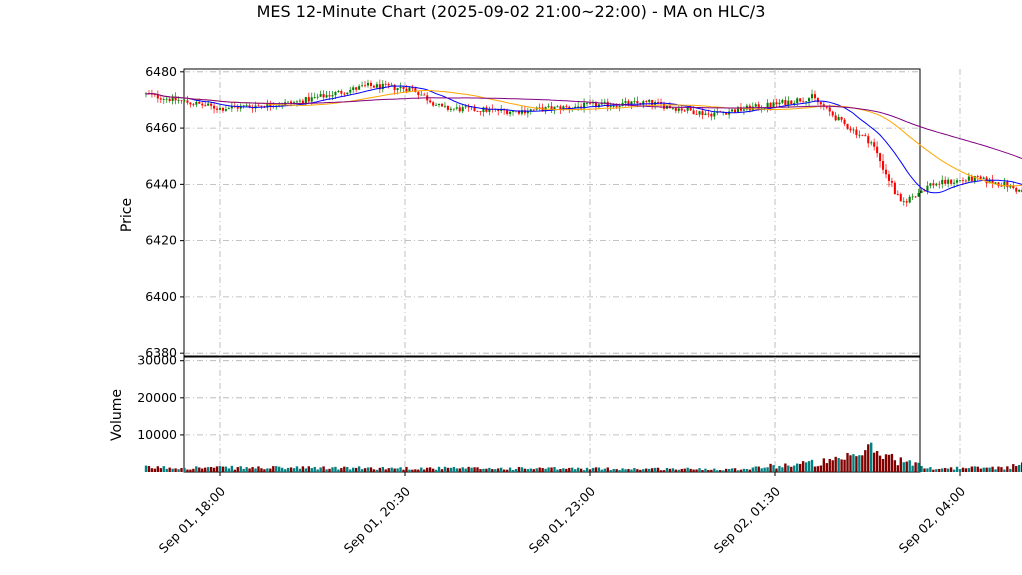 The image size is (1022, 575). What do you see at coordinates (583, 126) in the screenshot?
I see `ma-line` at bounding box center [583, 126].